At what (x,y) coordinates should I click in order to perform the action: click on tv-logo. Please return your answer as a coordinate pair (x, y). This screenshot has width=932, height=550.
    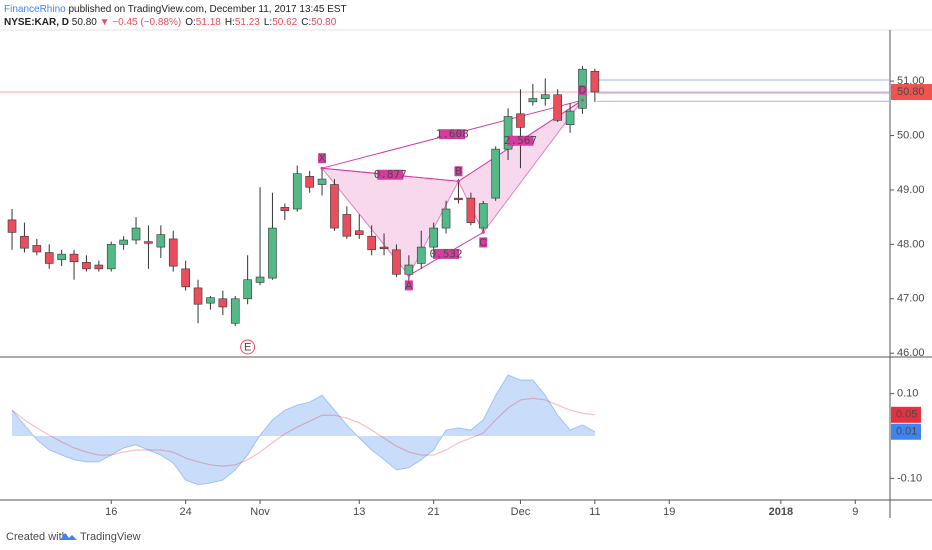
    Looking at the image, I should click on (68, 536).